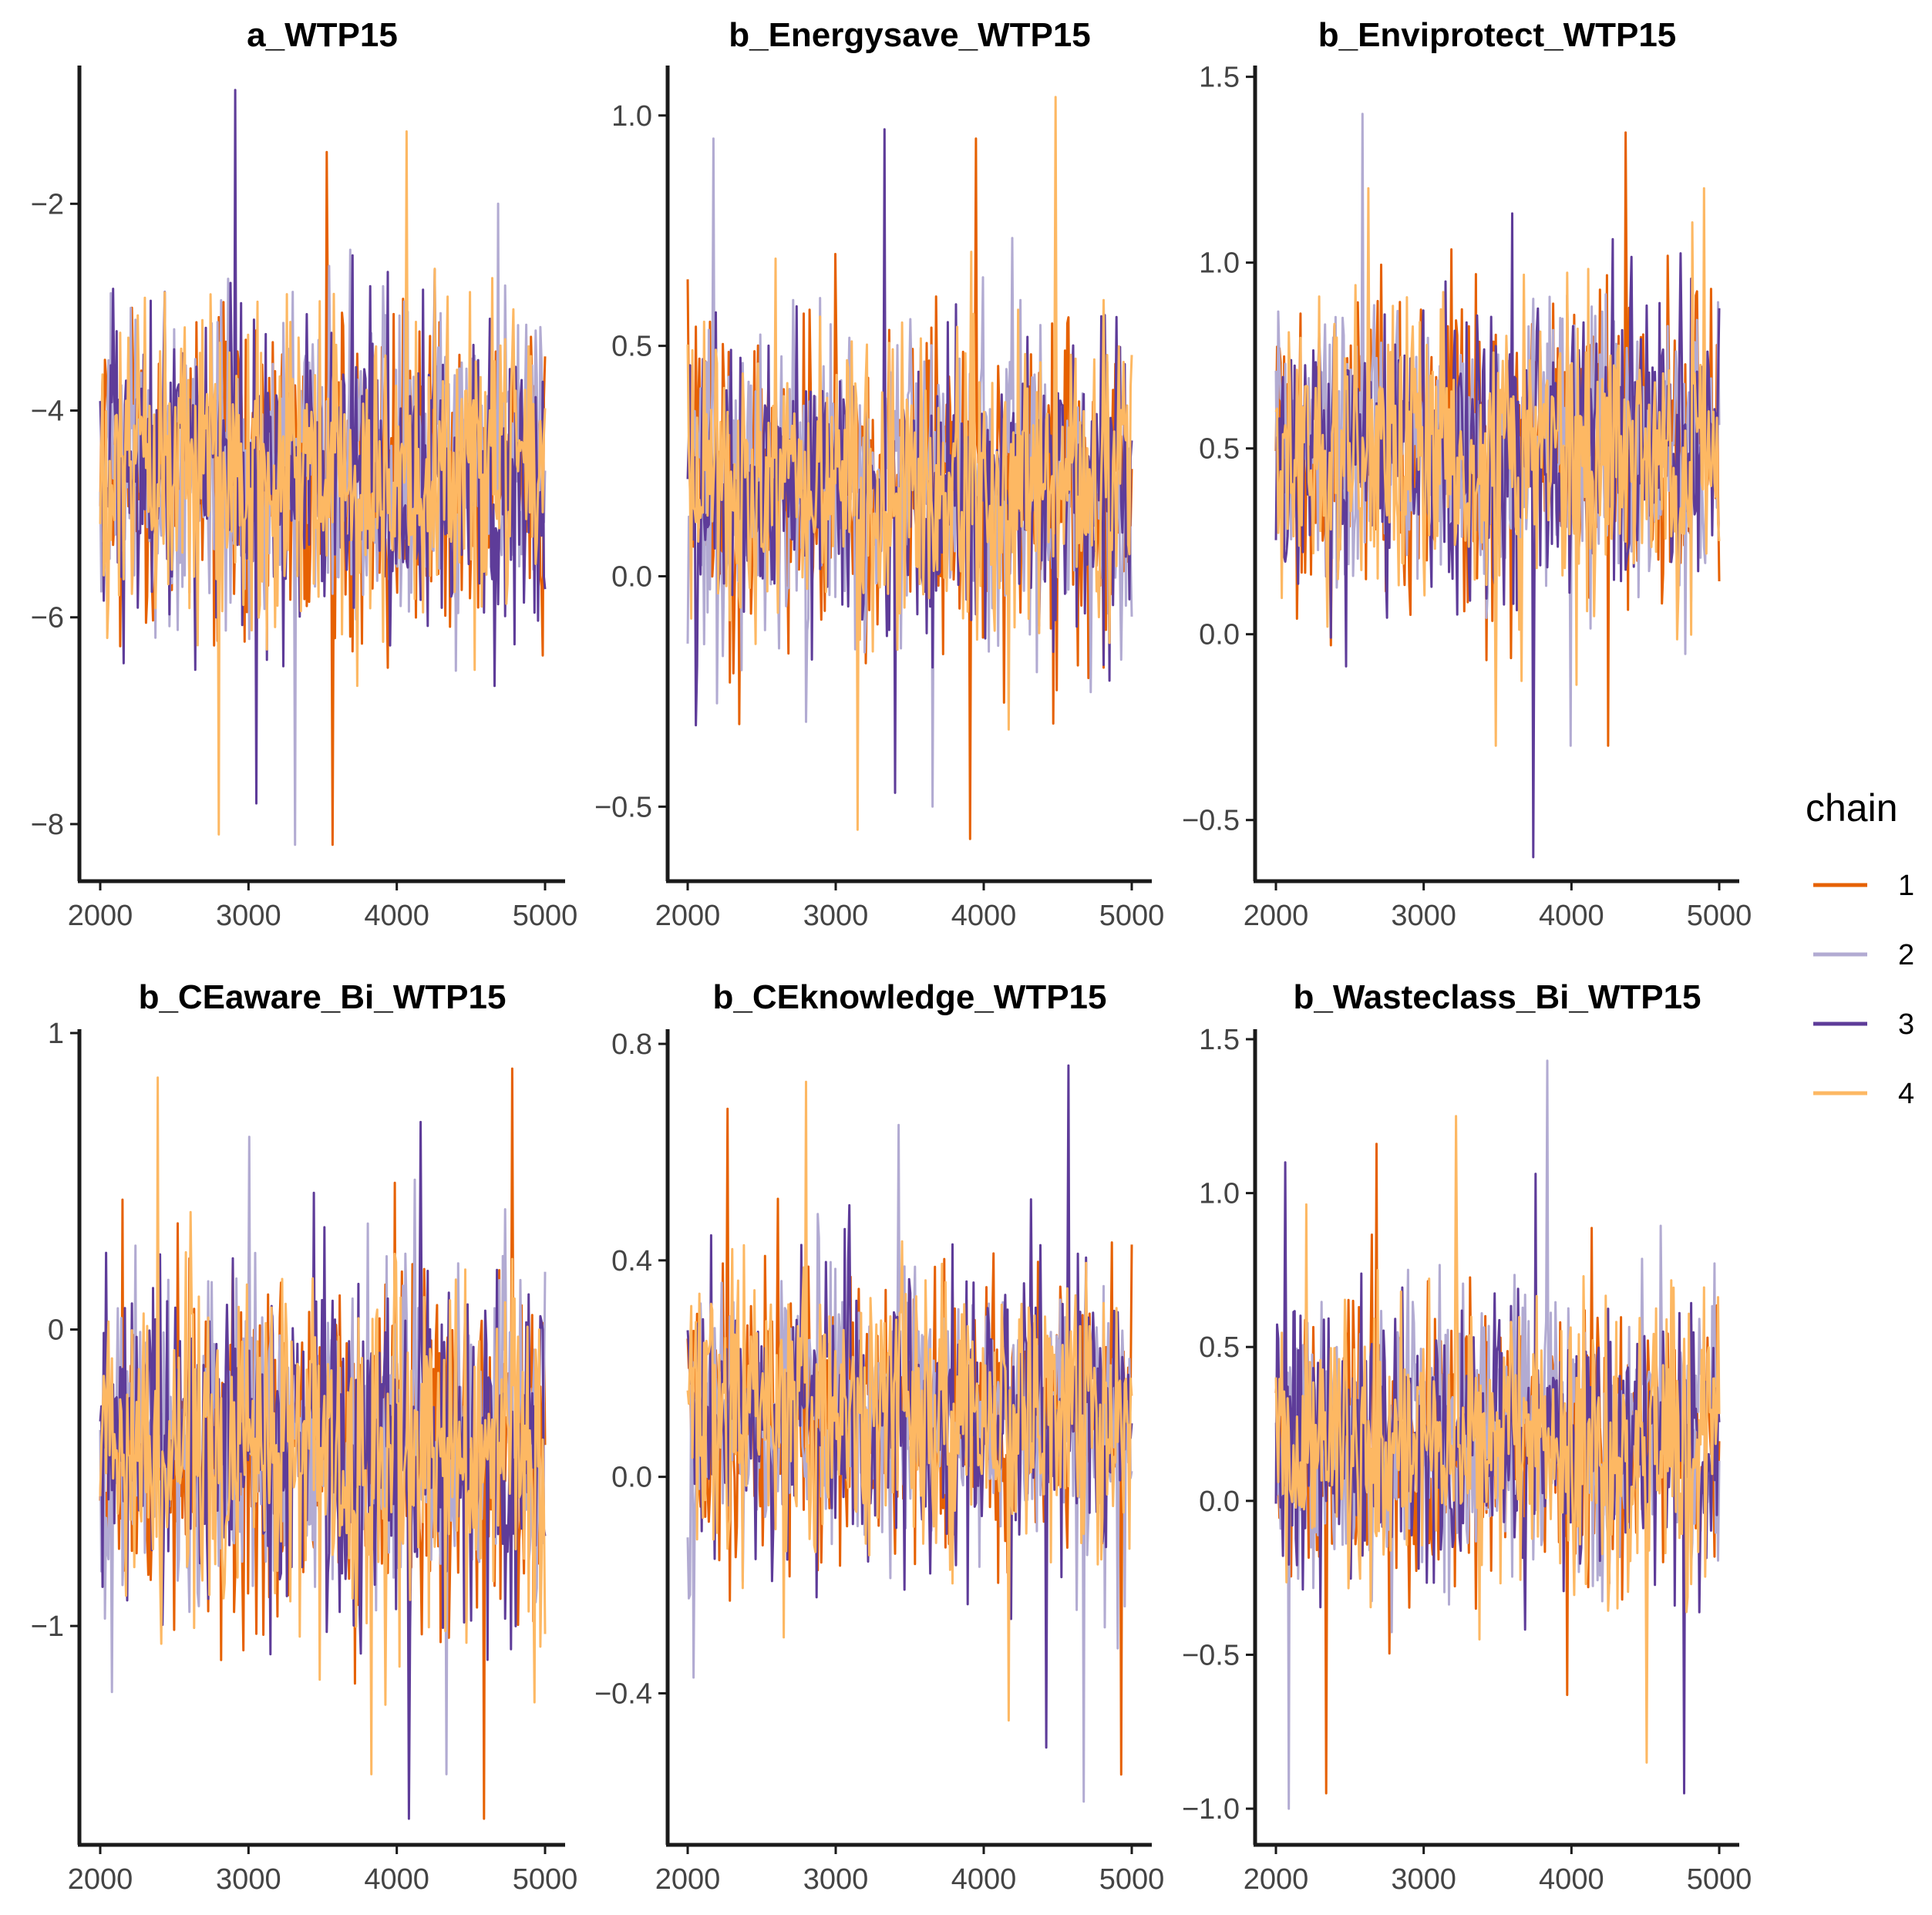 This screenshot has width=1932, height=1915. I want to click on y-tick-label: 0.8, so click(631, 1044).